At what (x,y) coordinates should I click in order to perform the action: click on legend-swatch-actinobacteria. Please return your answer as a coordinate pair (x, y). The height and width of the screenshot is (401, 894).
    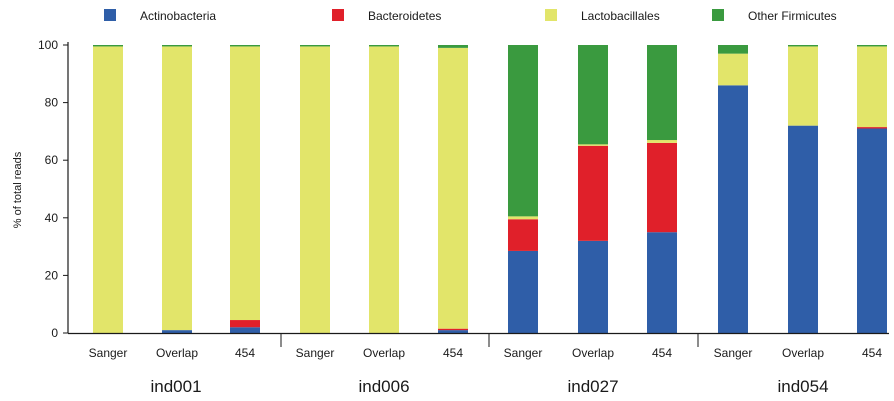
    Looking at the image, I should click on (110, 15).